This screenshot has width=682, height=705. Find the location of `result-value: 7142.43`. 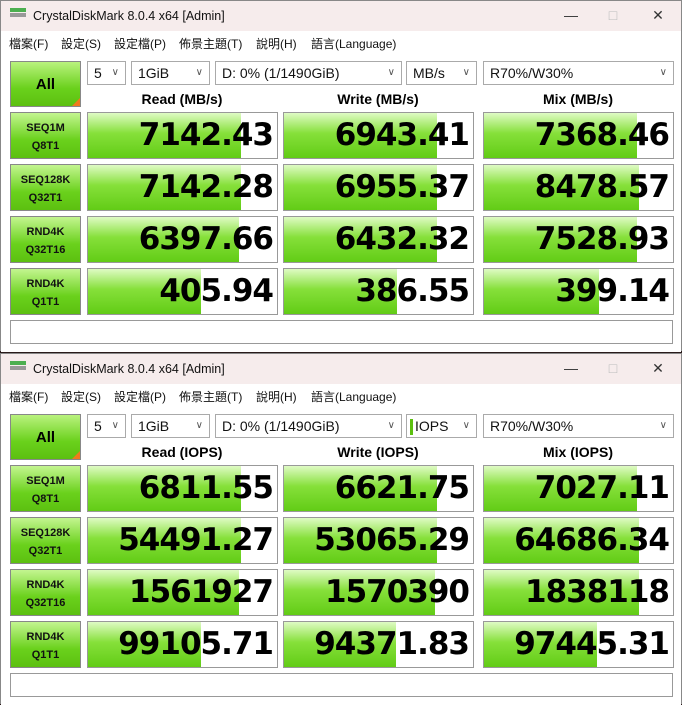

result-value: 7142.43 is located at coordinates (206, 135).